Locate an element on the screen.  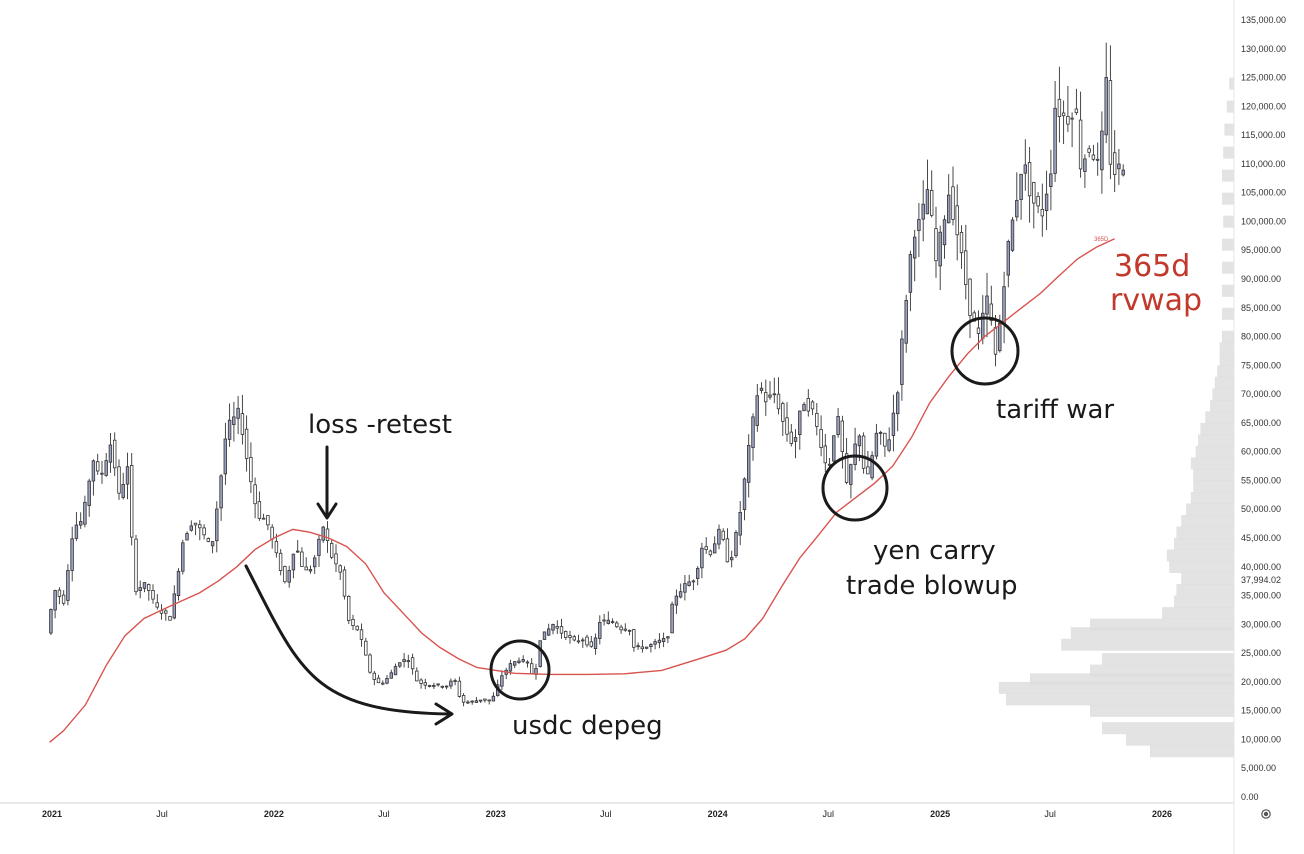
y-tick-label: 30,000.00 is located at coordinates (1261, 624).